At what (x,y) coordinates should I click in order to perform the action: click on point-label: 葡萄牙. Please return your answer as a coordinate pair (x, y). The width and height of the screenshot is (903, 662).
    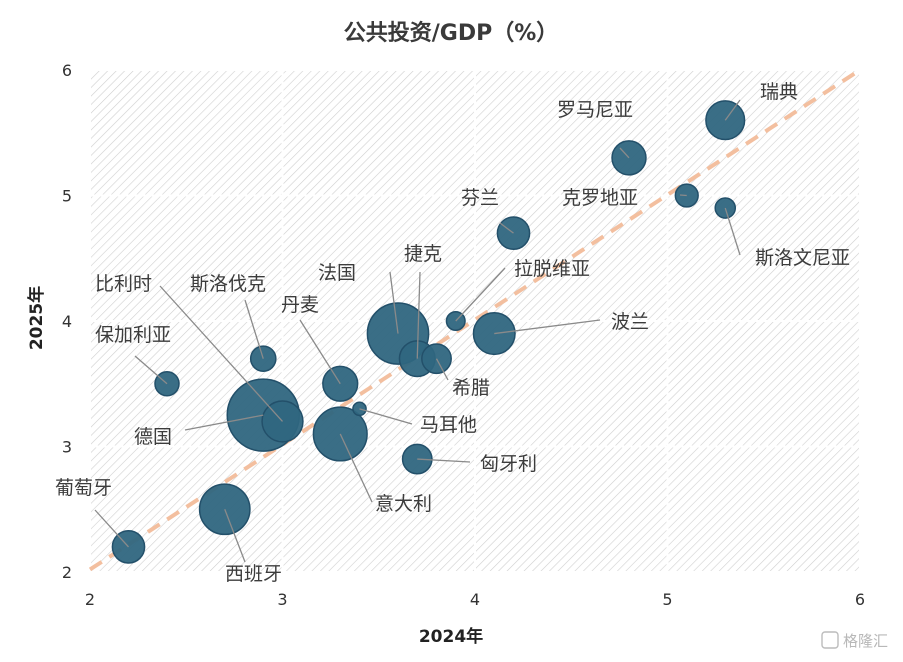
    Looking at the image, I should click on (83, 488).